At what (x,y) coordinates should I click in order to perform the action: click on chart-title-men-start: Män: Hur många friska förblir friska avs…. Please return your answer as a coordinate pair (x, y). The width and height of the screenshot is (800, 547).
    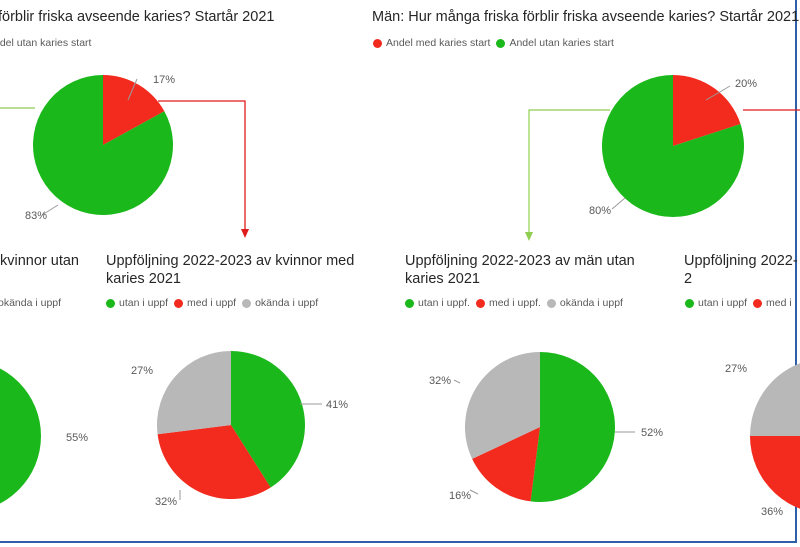
    Looking at the image, I should click on (586, 17).